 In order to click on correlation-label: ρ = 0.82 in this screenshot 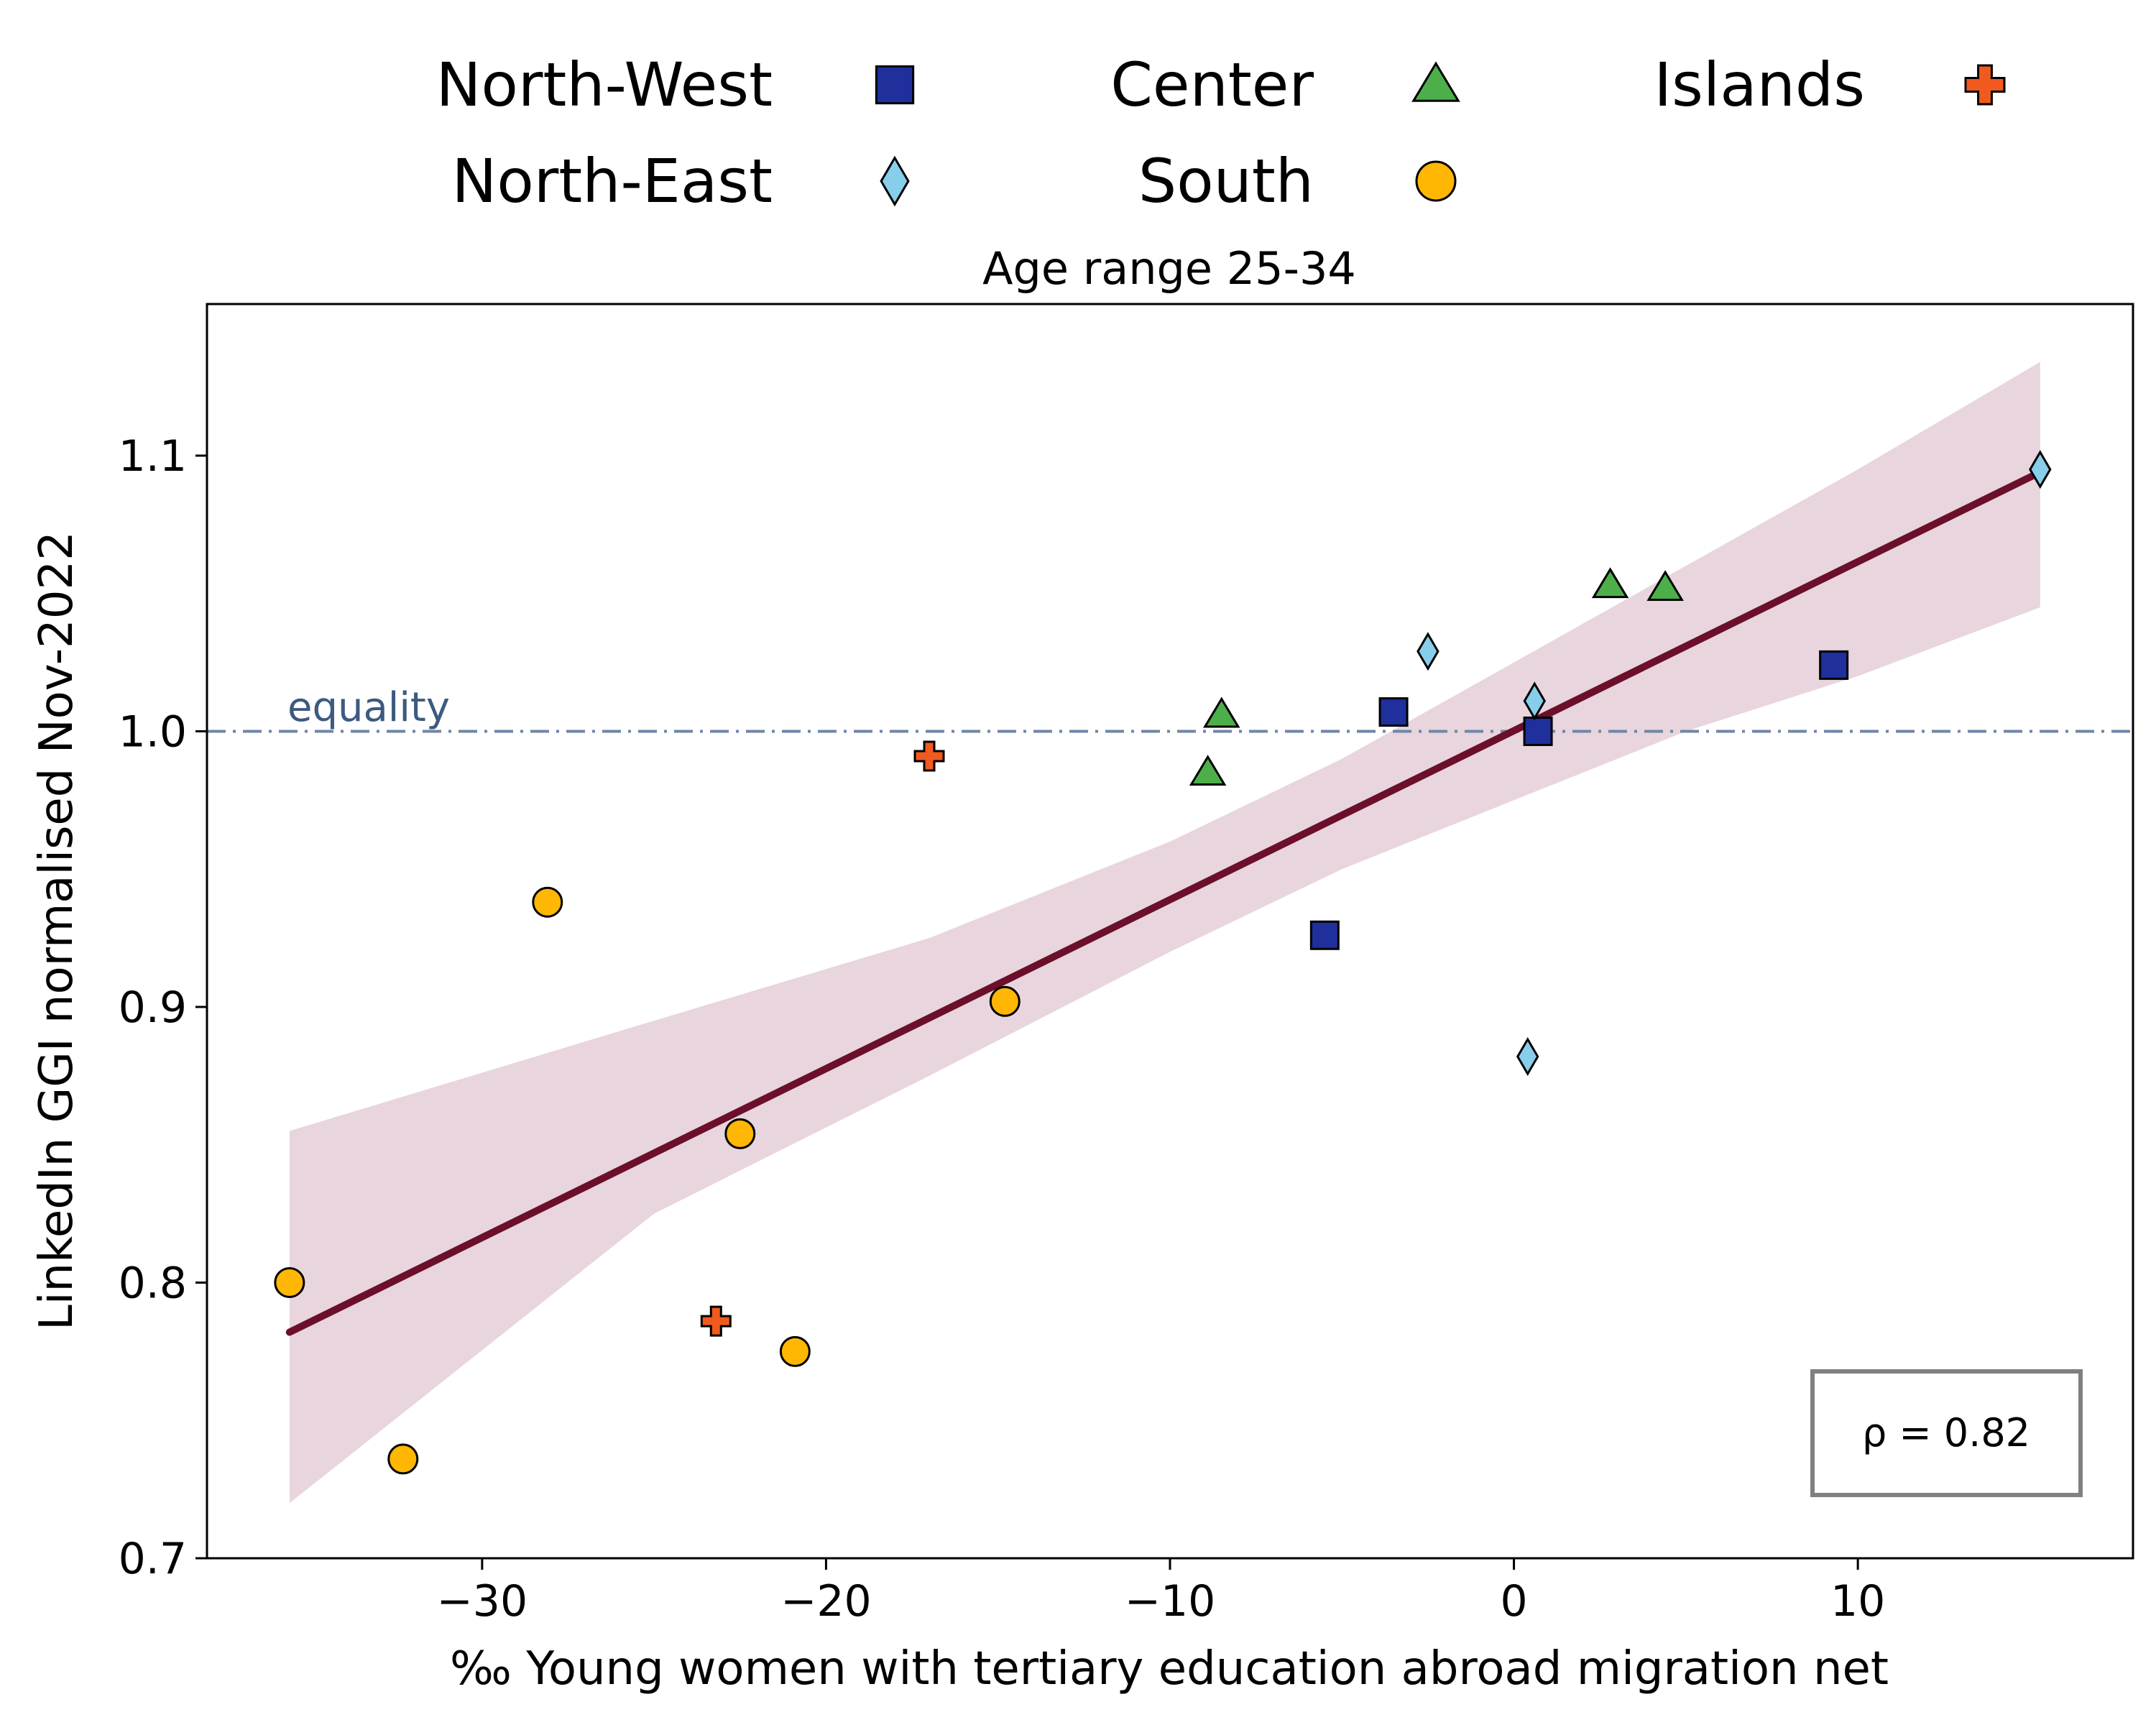, I will do `click(1946, 1432)`.